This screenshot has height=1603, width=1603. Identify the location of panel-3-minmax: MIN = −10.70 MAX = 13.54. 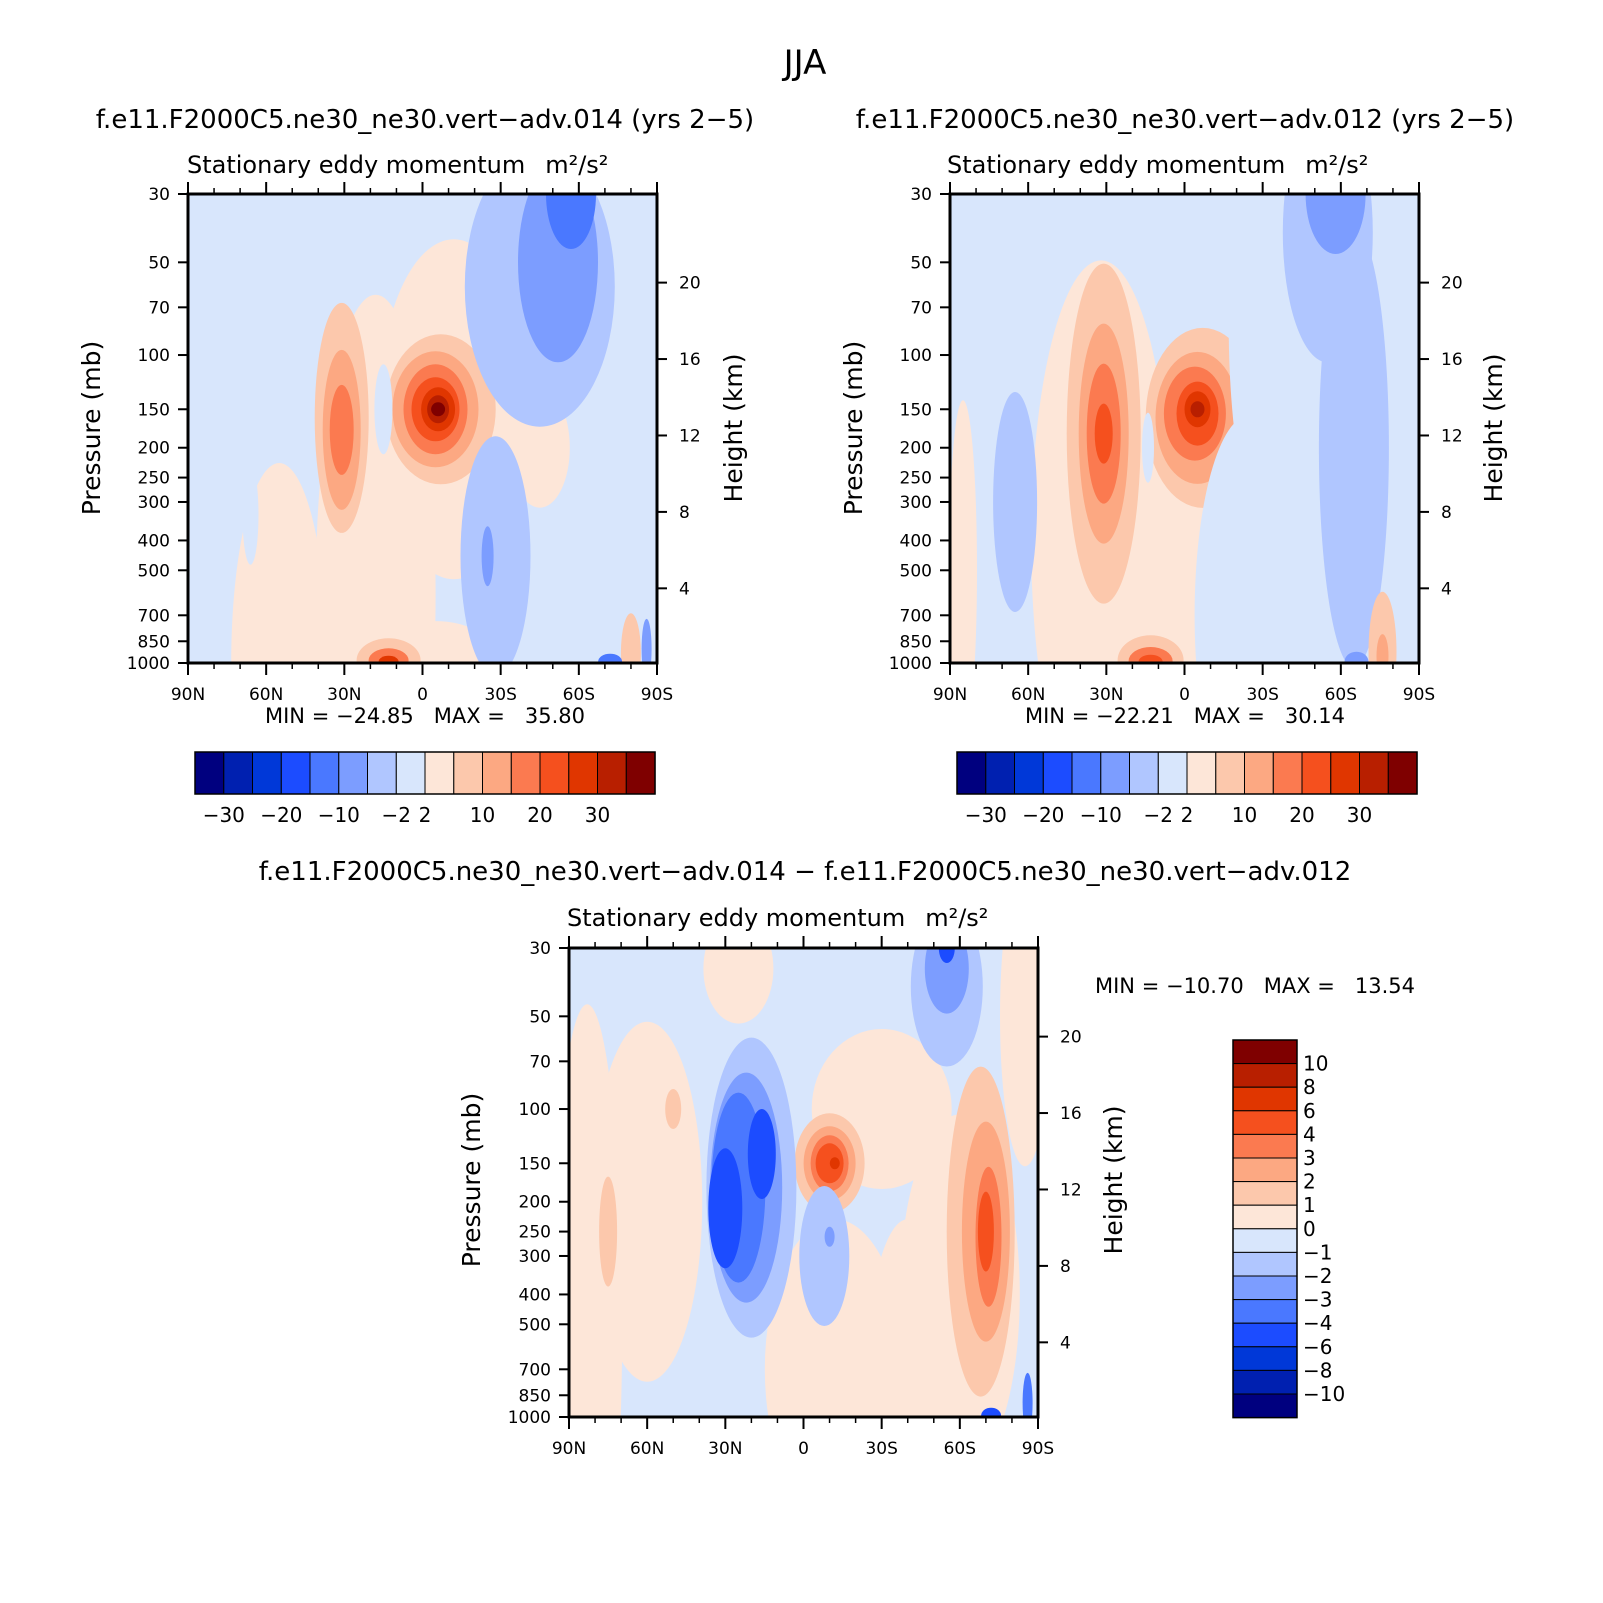
(1255, 986).